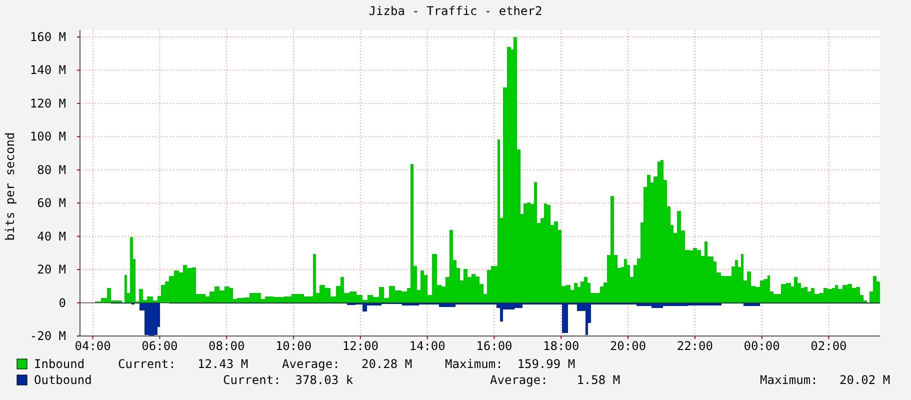 The height and width of the screenshot is (400, 911). I want to click on x-tick-label: 14:00, so click(427, 346).